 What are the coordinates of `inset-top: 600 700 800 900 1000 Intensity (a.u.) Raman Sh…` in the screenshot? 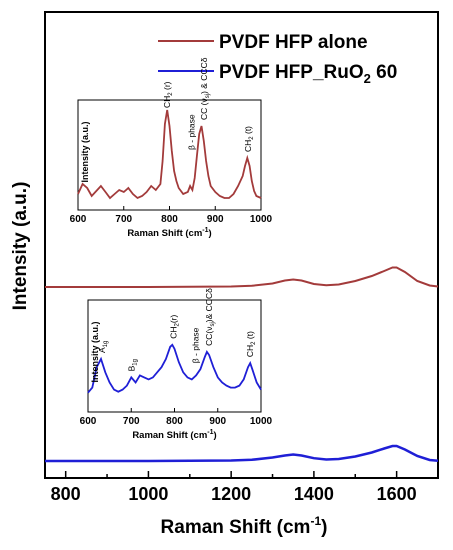 It's located at (171, 148).